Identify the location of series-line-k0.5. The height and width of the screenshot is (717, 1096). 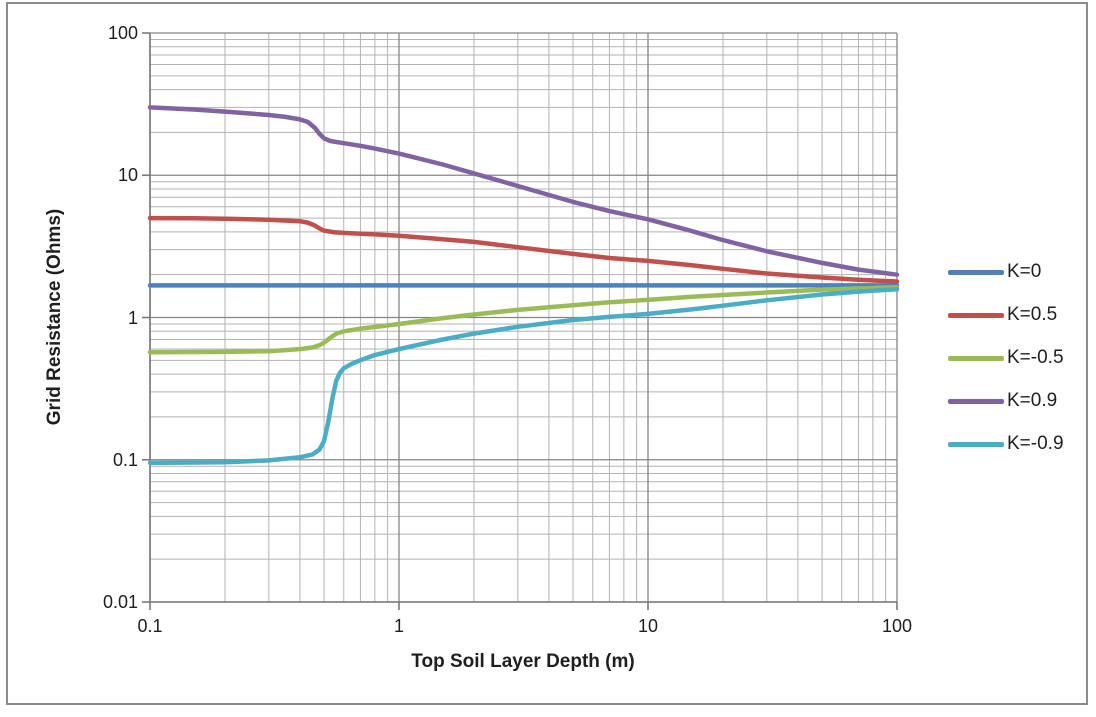
(523, 249).